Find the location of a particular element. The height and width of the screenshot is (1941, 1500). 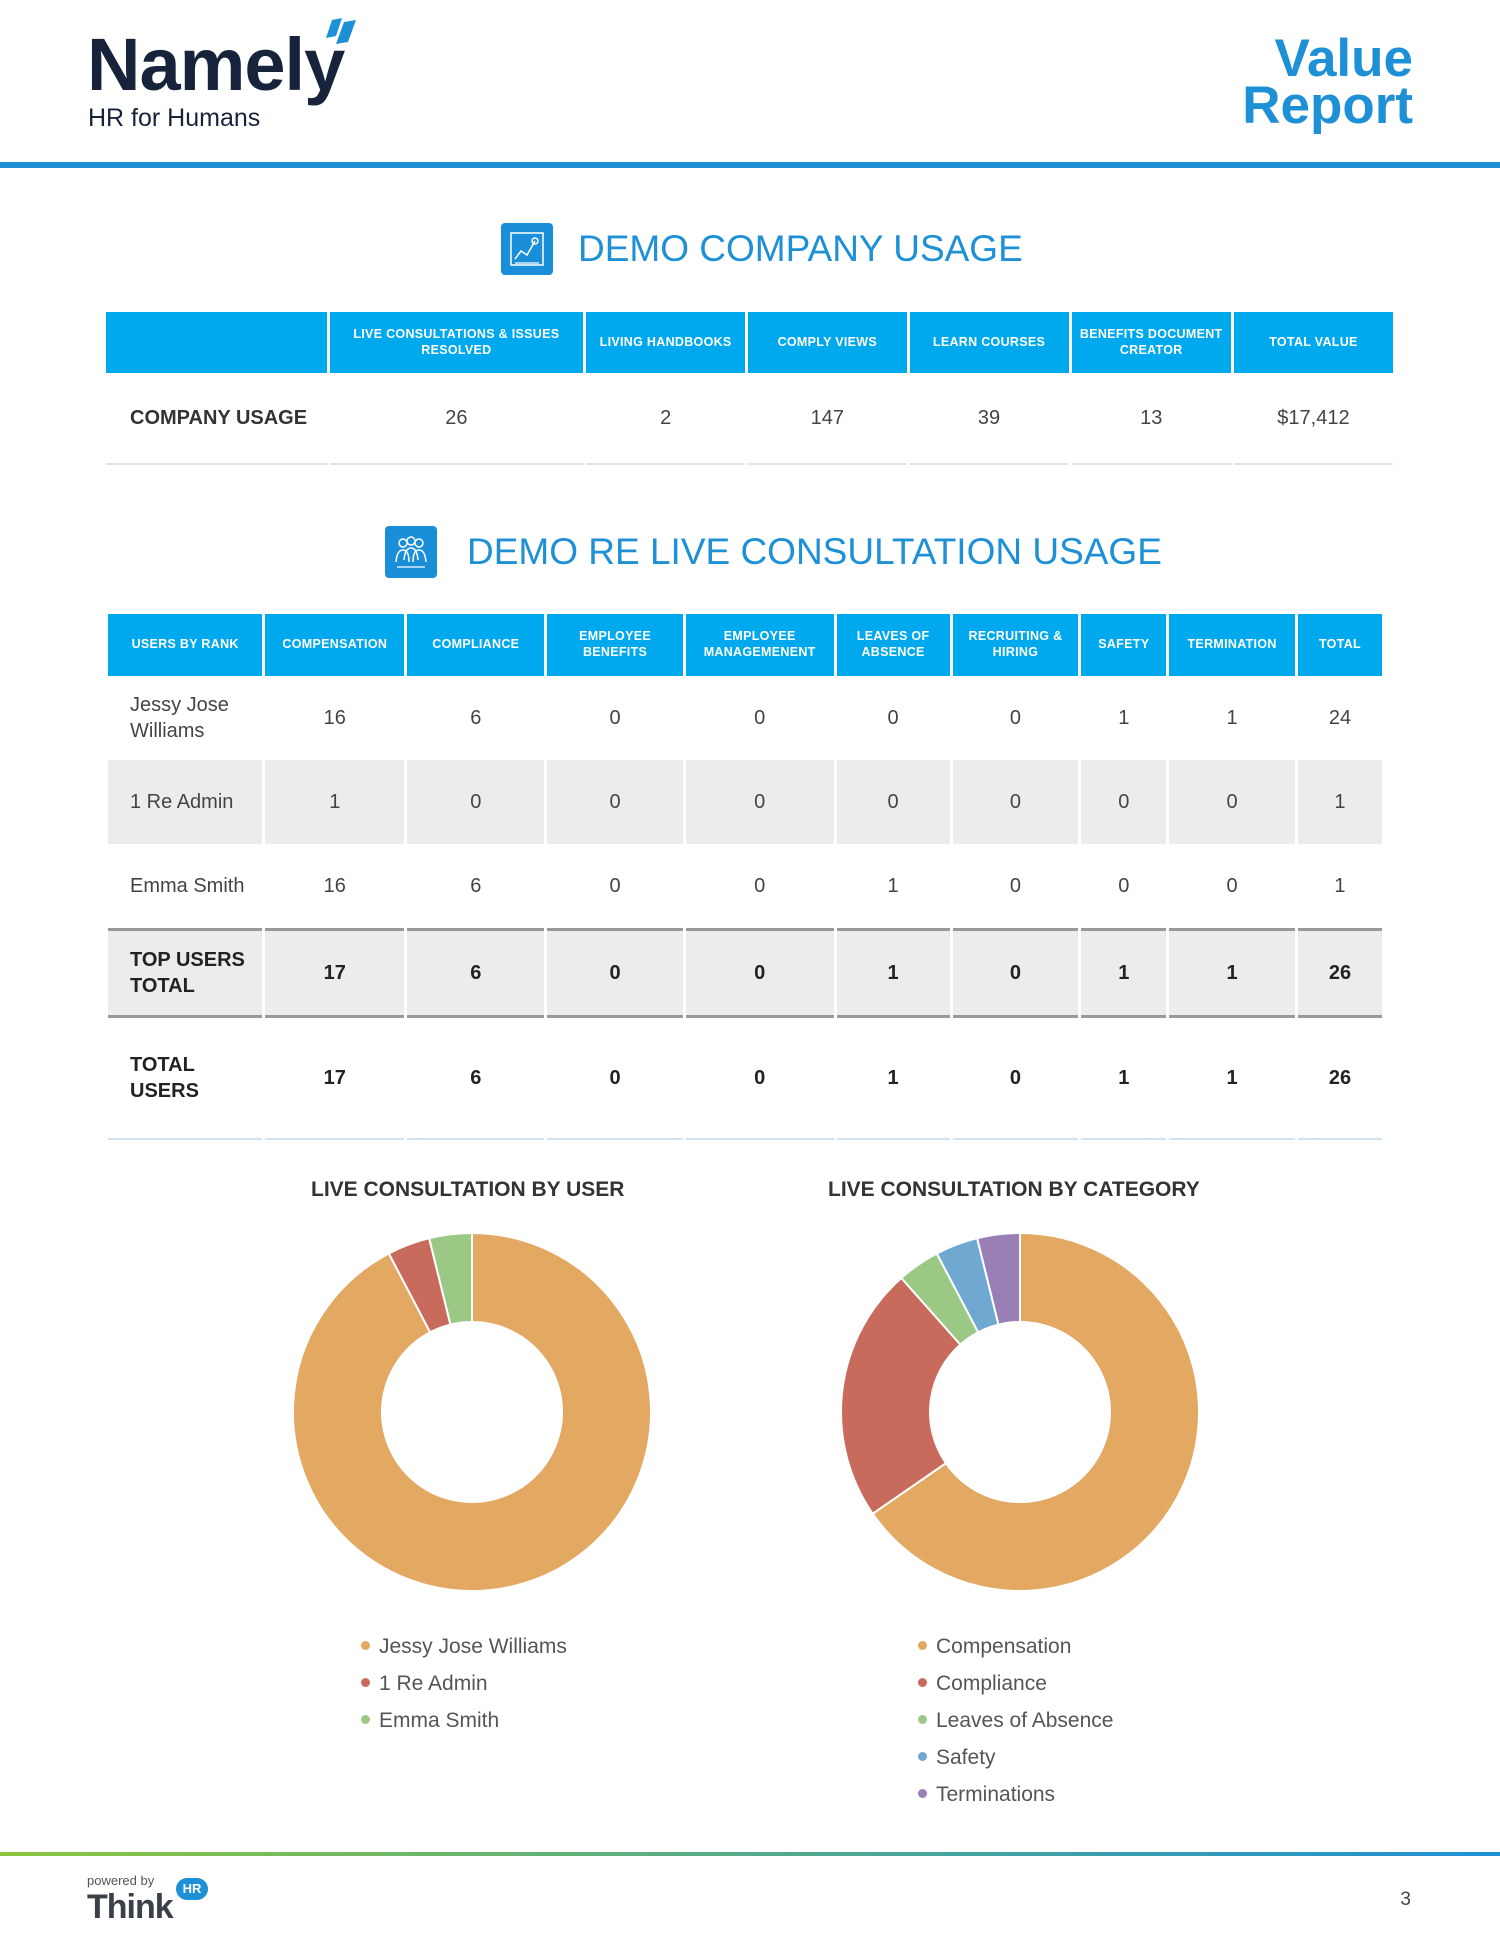

table-cell: 147 is located at coordinates (827, 419).